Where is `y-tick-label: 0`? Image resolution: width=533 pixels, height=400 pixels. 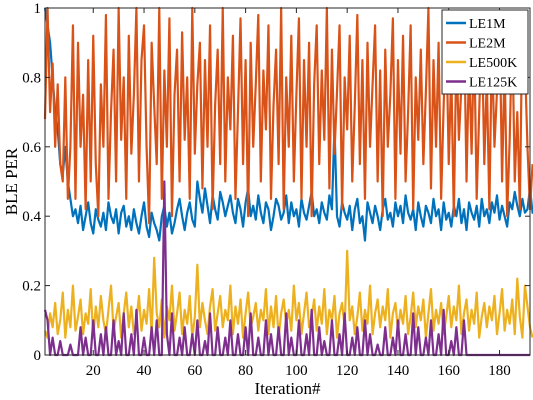
y-tick-label: 0 is located at coordinates (38, 356).